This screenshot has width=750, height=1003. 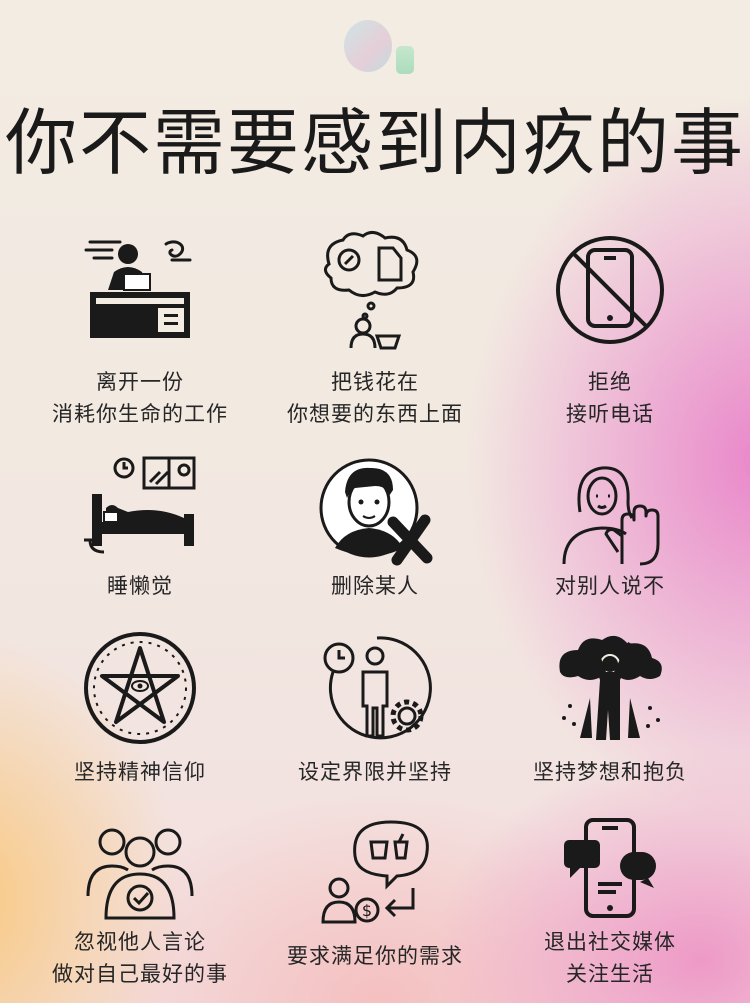 I want to click on item-label: 把钱花在 你想要的东西上面, so click(x=375, y=398).